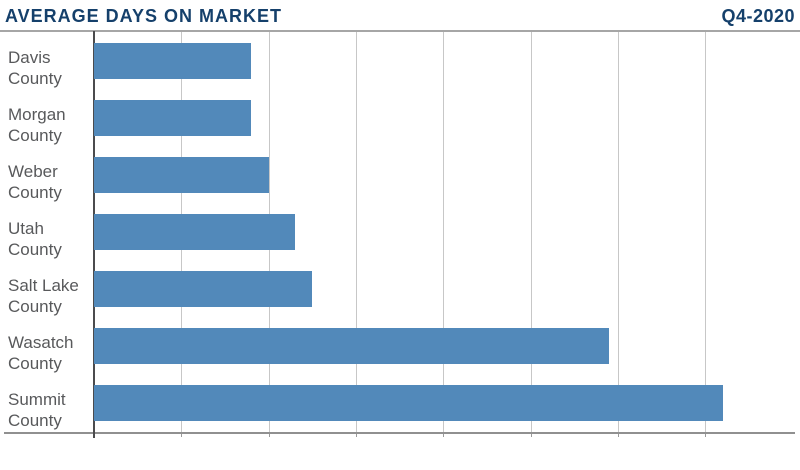 This screenshot has width=800, height=470. I want to click on category-label-line: Wasatch, so click(41, 343).